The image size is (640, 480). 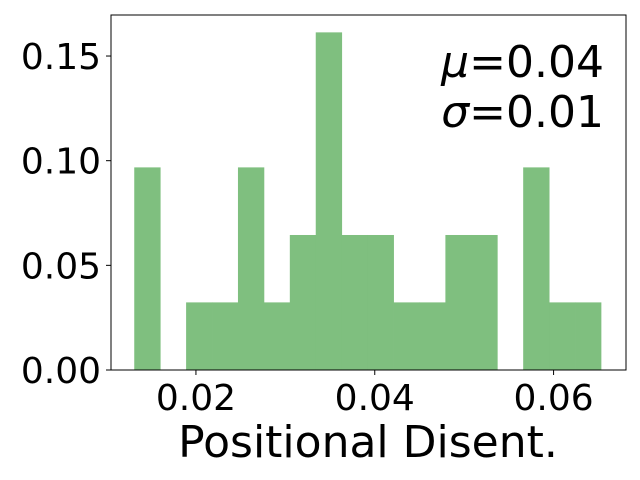 What do you see at coordinates (375, 398) in the screenshot?
I see `x-tick-label: 0.04` at bounding box center [375, 398].